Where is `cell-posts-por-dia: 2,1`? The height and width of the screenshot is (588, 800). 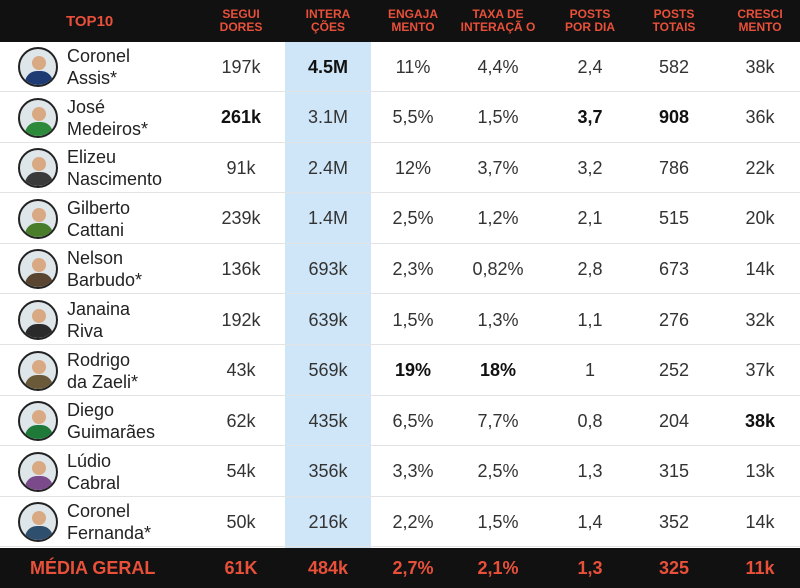
cell-posts-por-dia: 2,1 is located at coordinates (590, 218).